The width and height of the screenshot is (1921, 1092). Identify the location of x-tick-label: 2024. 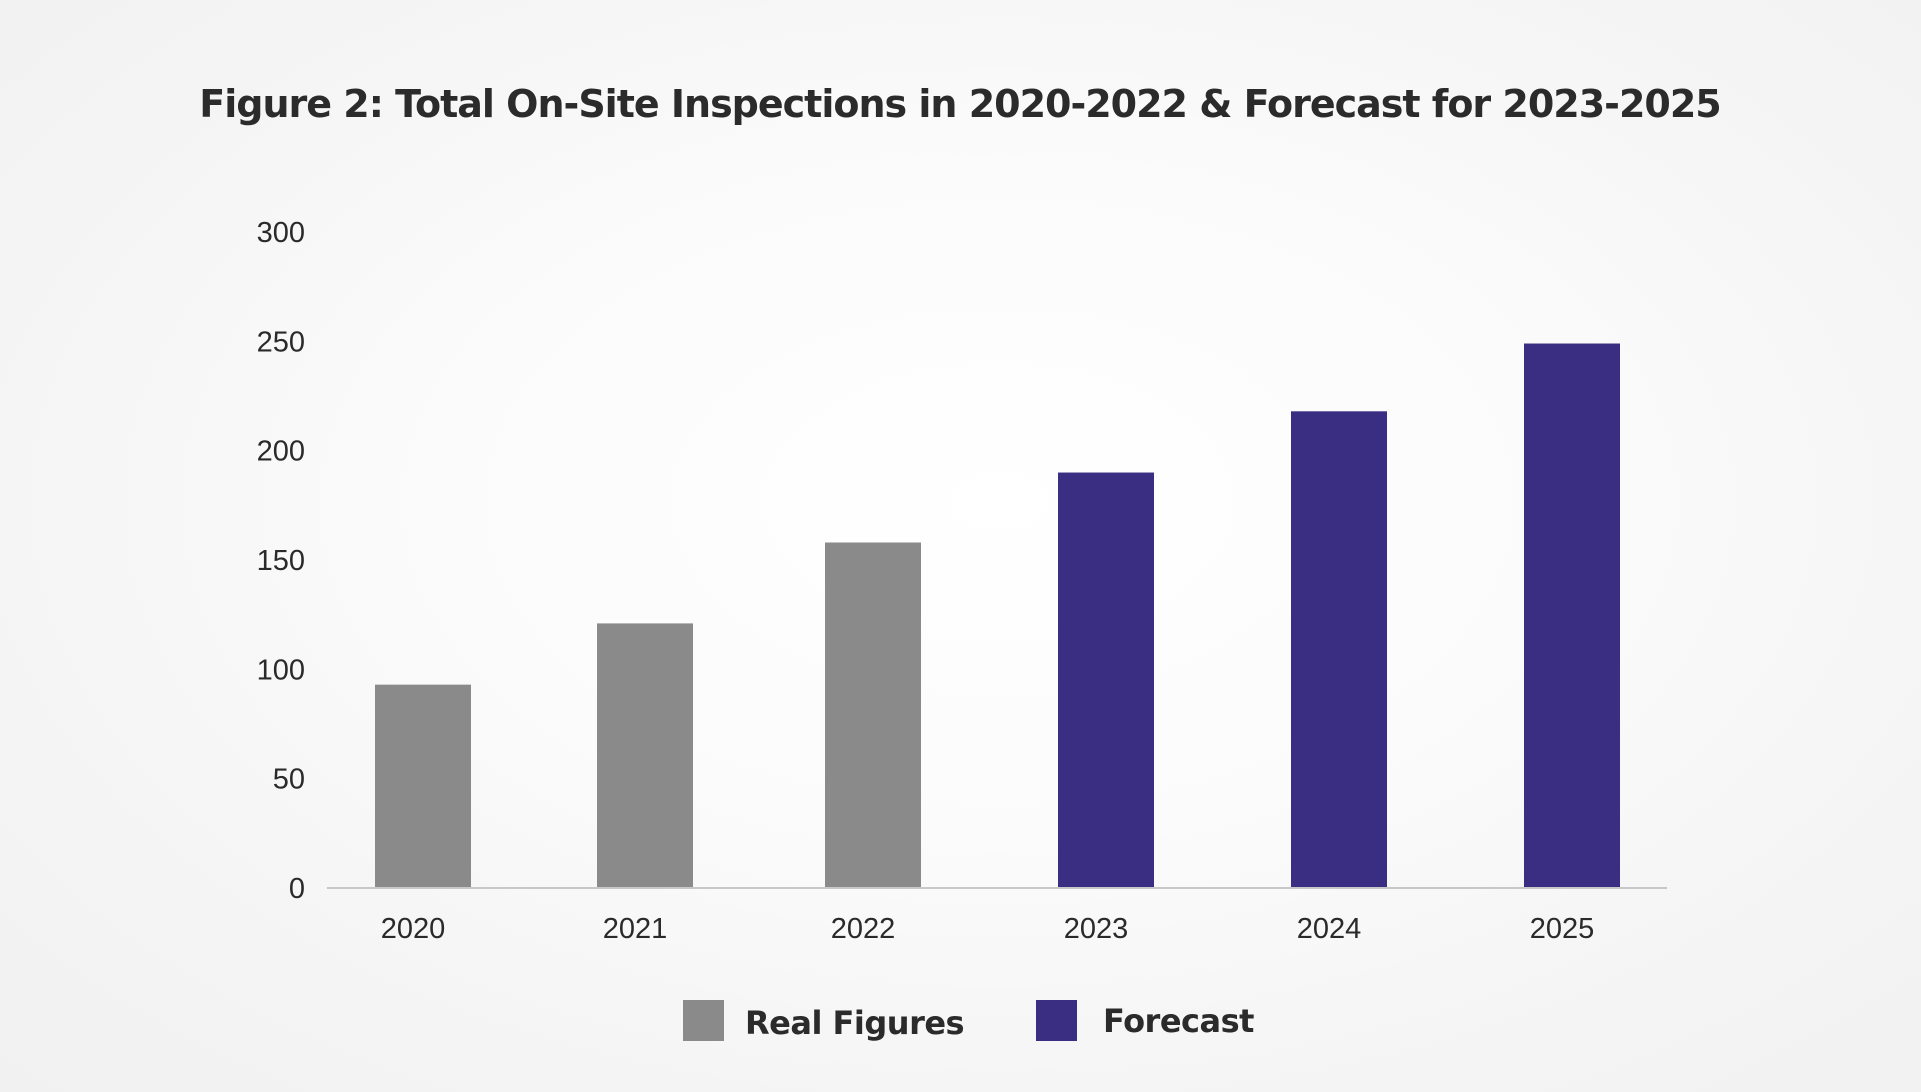
(1329, 929).